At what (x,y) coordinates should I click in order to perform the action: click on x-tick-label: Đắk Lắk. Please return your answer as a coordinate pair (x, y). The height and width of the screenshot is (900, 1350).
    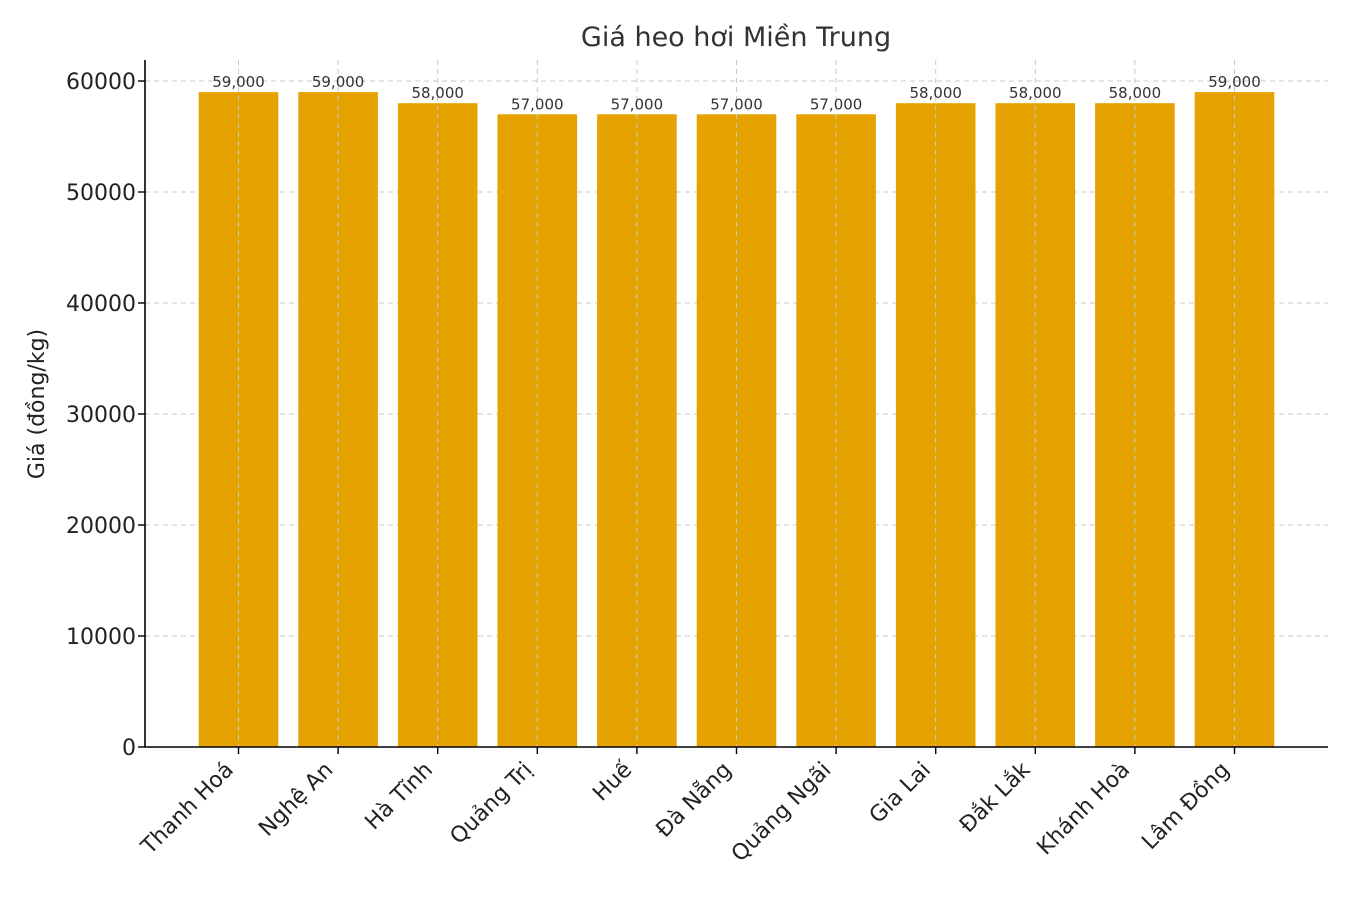
    Looking at the image, I should click on (995, 797).